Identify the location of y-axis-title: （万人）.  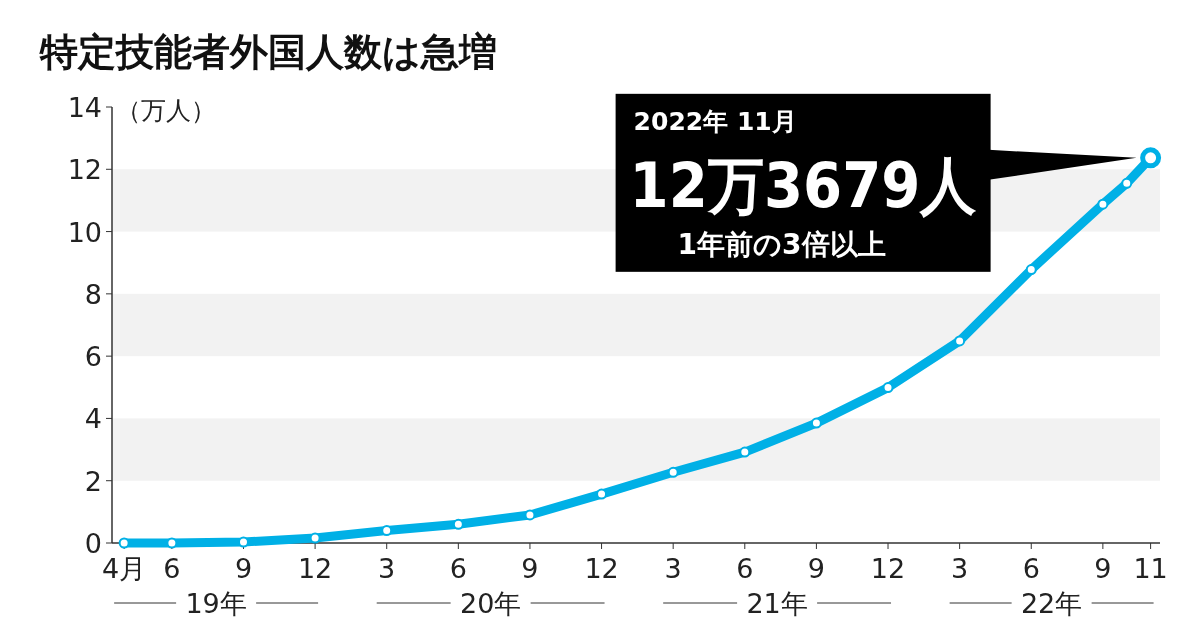
(166, 110).